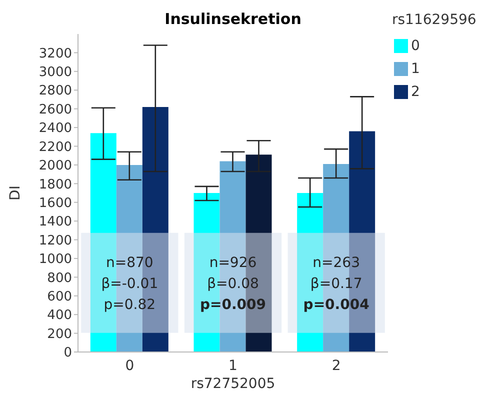  Describe the element at coordinates (55, 110) in the screenshot. I see `y-tick-label: 2600` at that location.